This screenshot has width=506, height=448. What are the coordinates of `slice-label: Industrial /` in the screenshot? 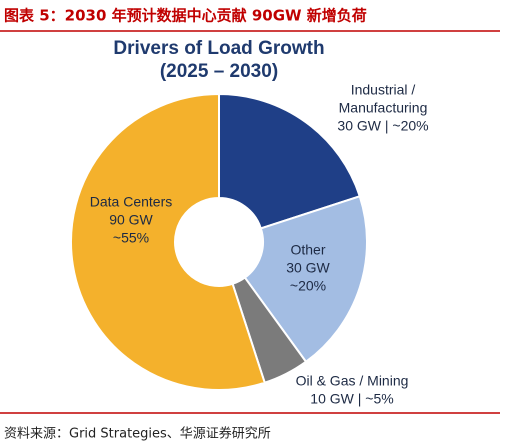 It's located at (383, 90).